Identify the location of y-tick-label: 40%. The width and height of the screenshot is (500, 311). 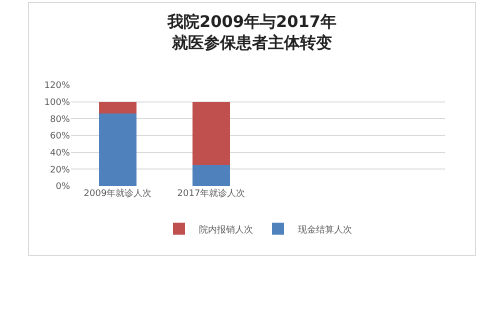
(60, 153).